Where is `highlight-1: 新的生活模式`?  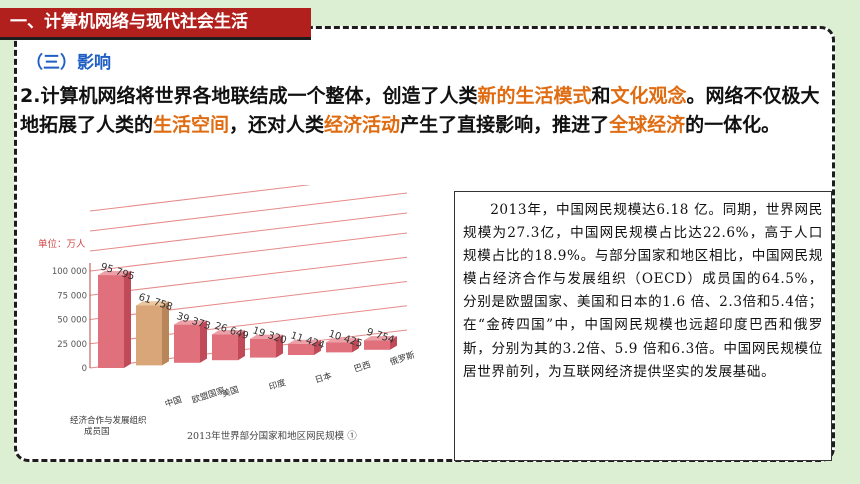
highlight-1: 新的生活模式 is located at coordinates (534, 96).